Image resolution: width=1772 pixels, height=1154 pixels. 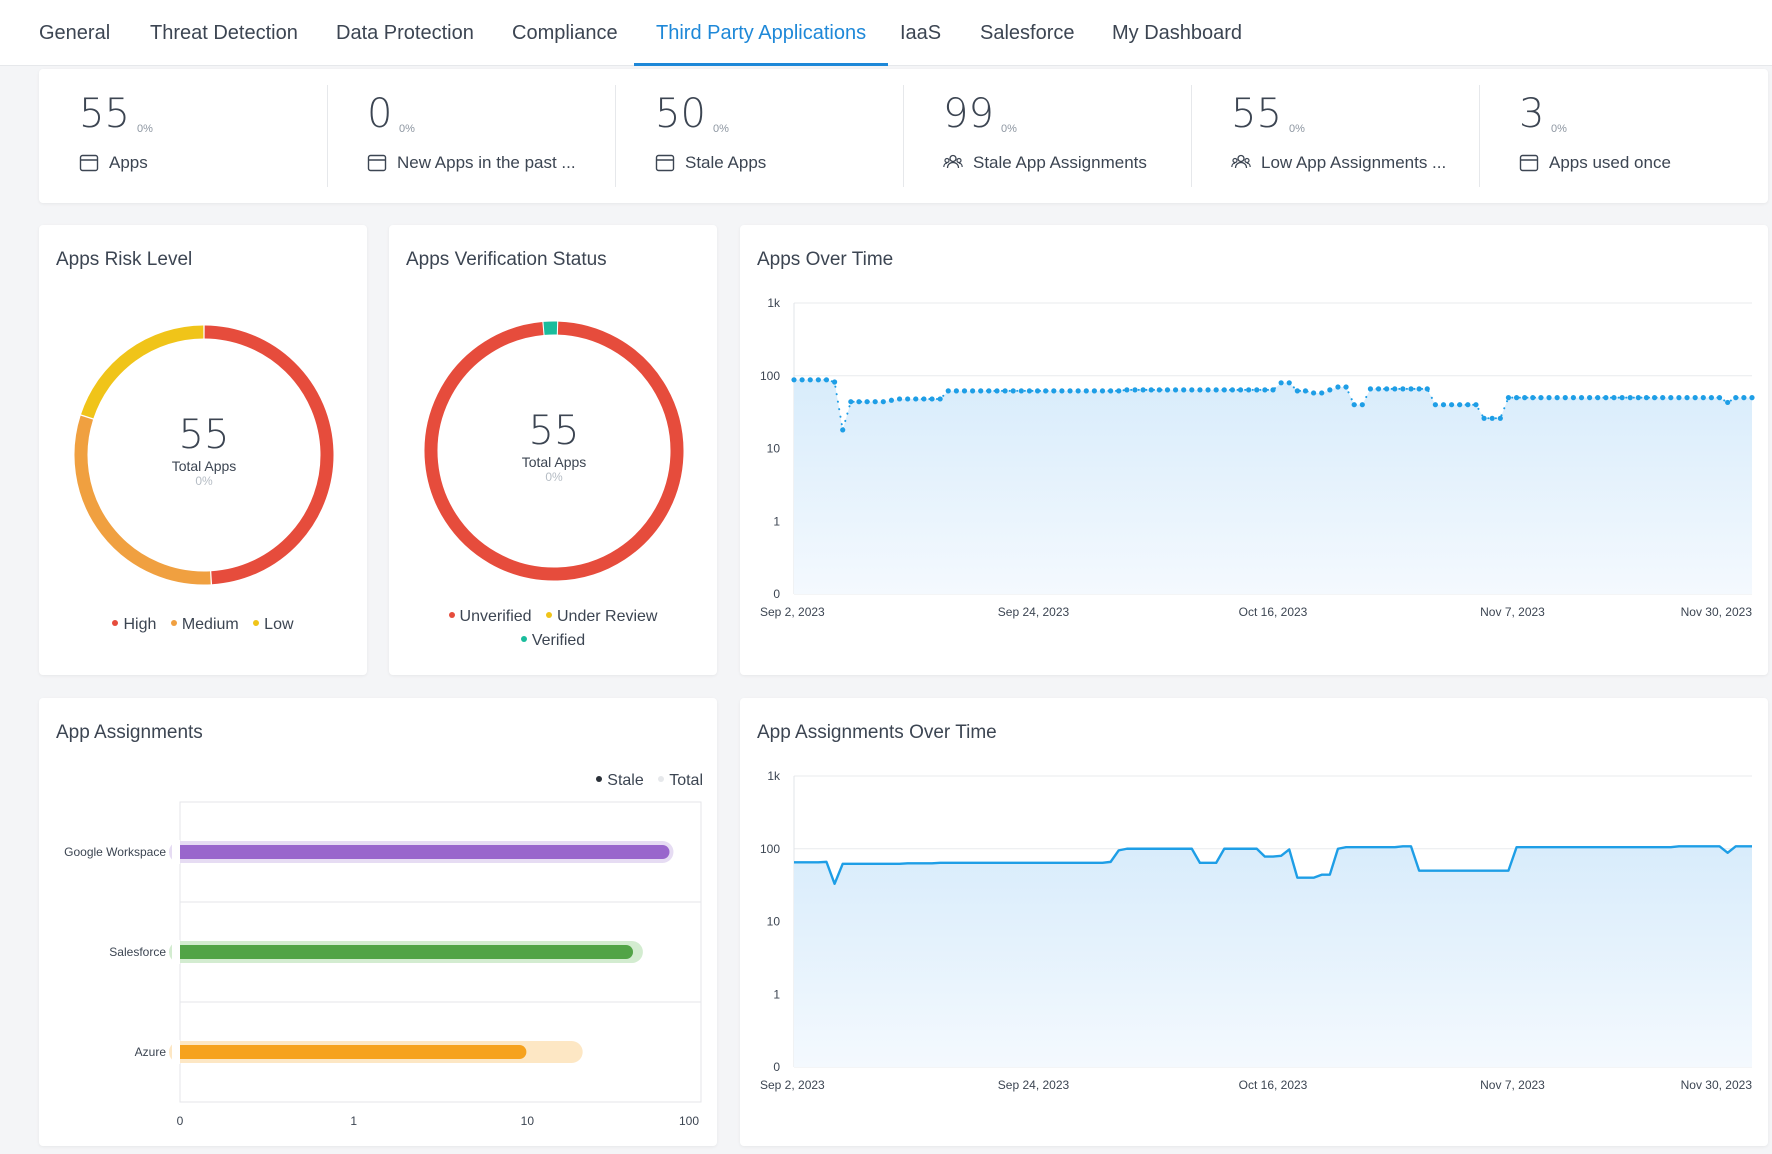 I want to click on legend-total: Total, so click(x=680, y=780).